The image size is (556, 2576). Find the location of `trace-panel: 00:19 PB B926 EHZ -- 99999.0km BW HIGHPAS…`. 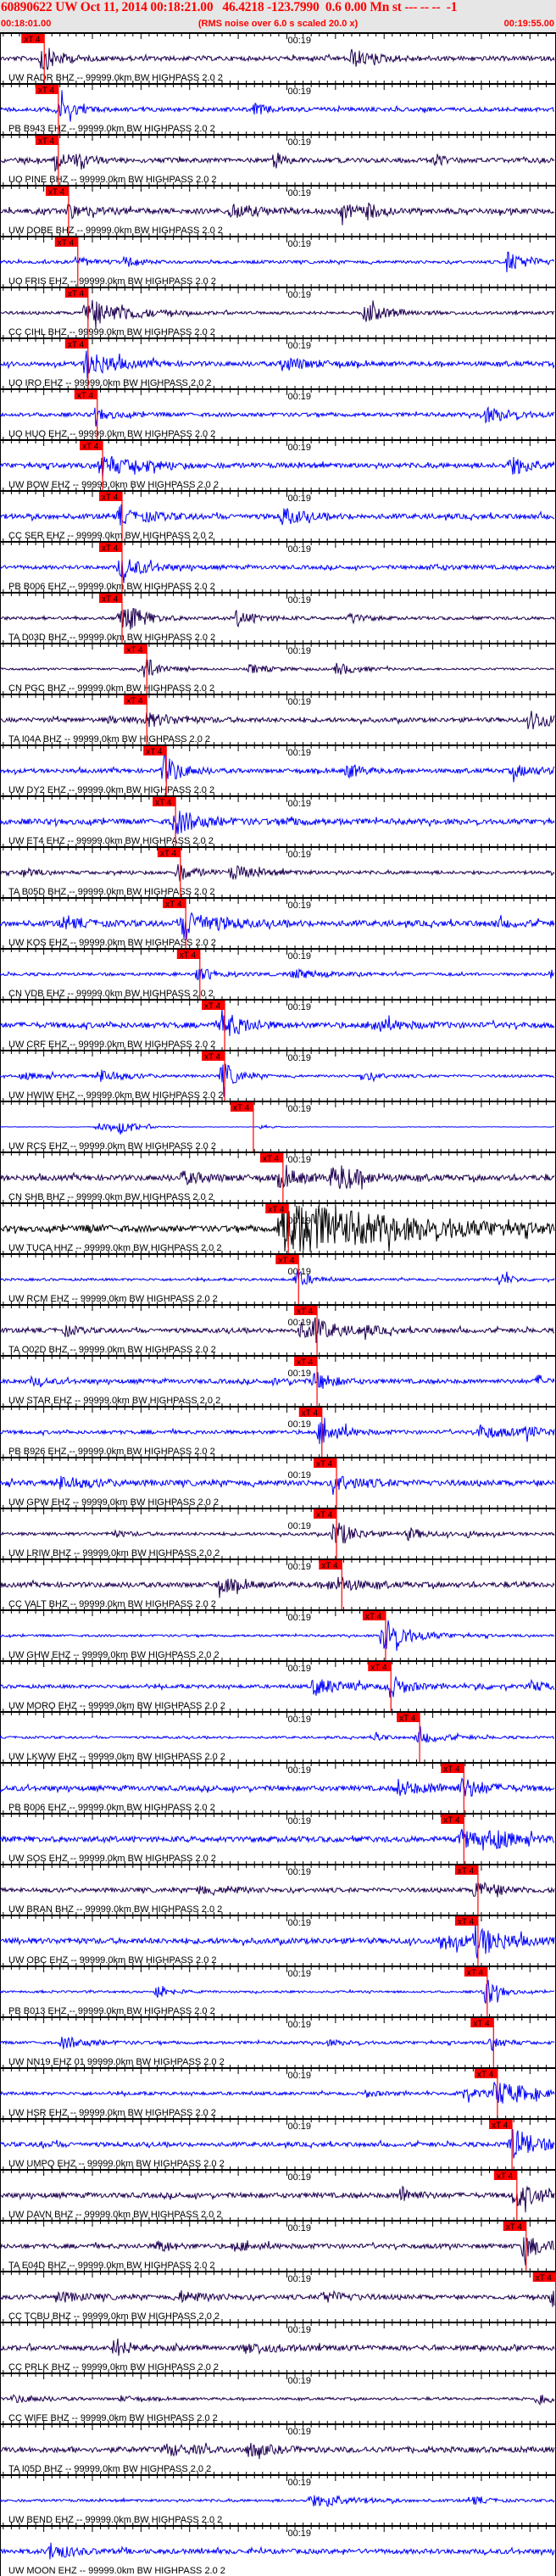

trace-panel: 00:19 PB B926 EHZ -- 99999.0km BW HIGHPAS… is located at coordinates (278, 1430).